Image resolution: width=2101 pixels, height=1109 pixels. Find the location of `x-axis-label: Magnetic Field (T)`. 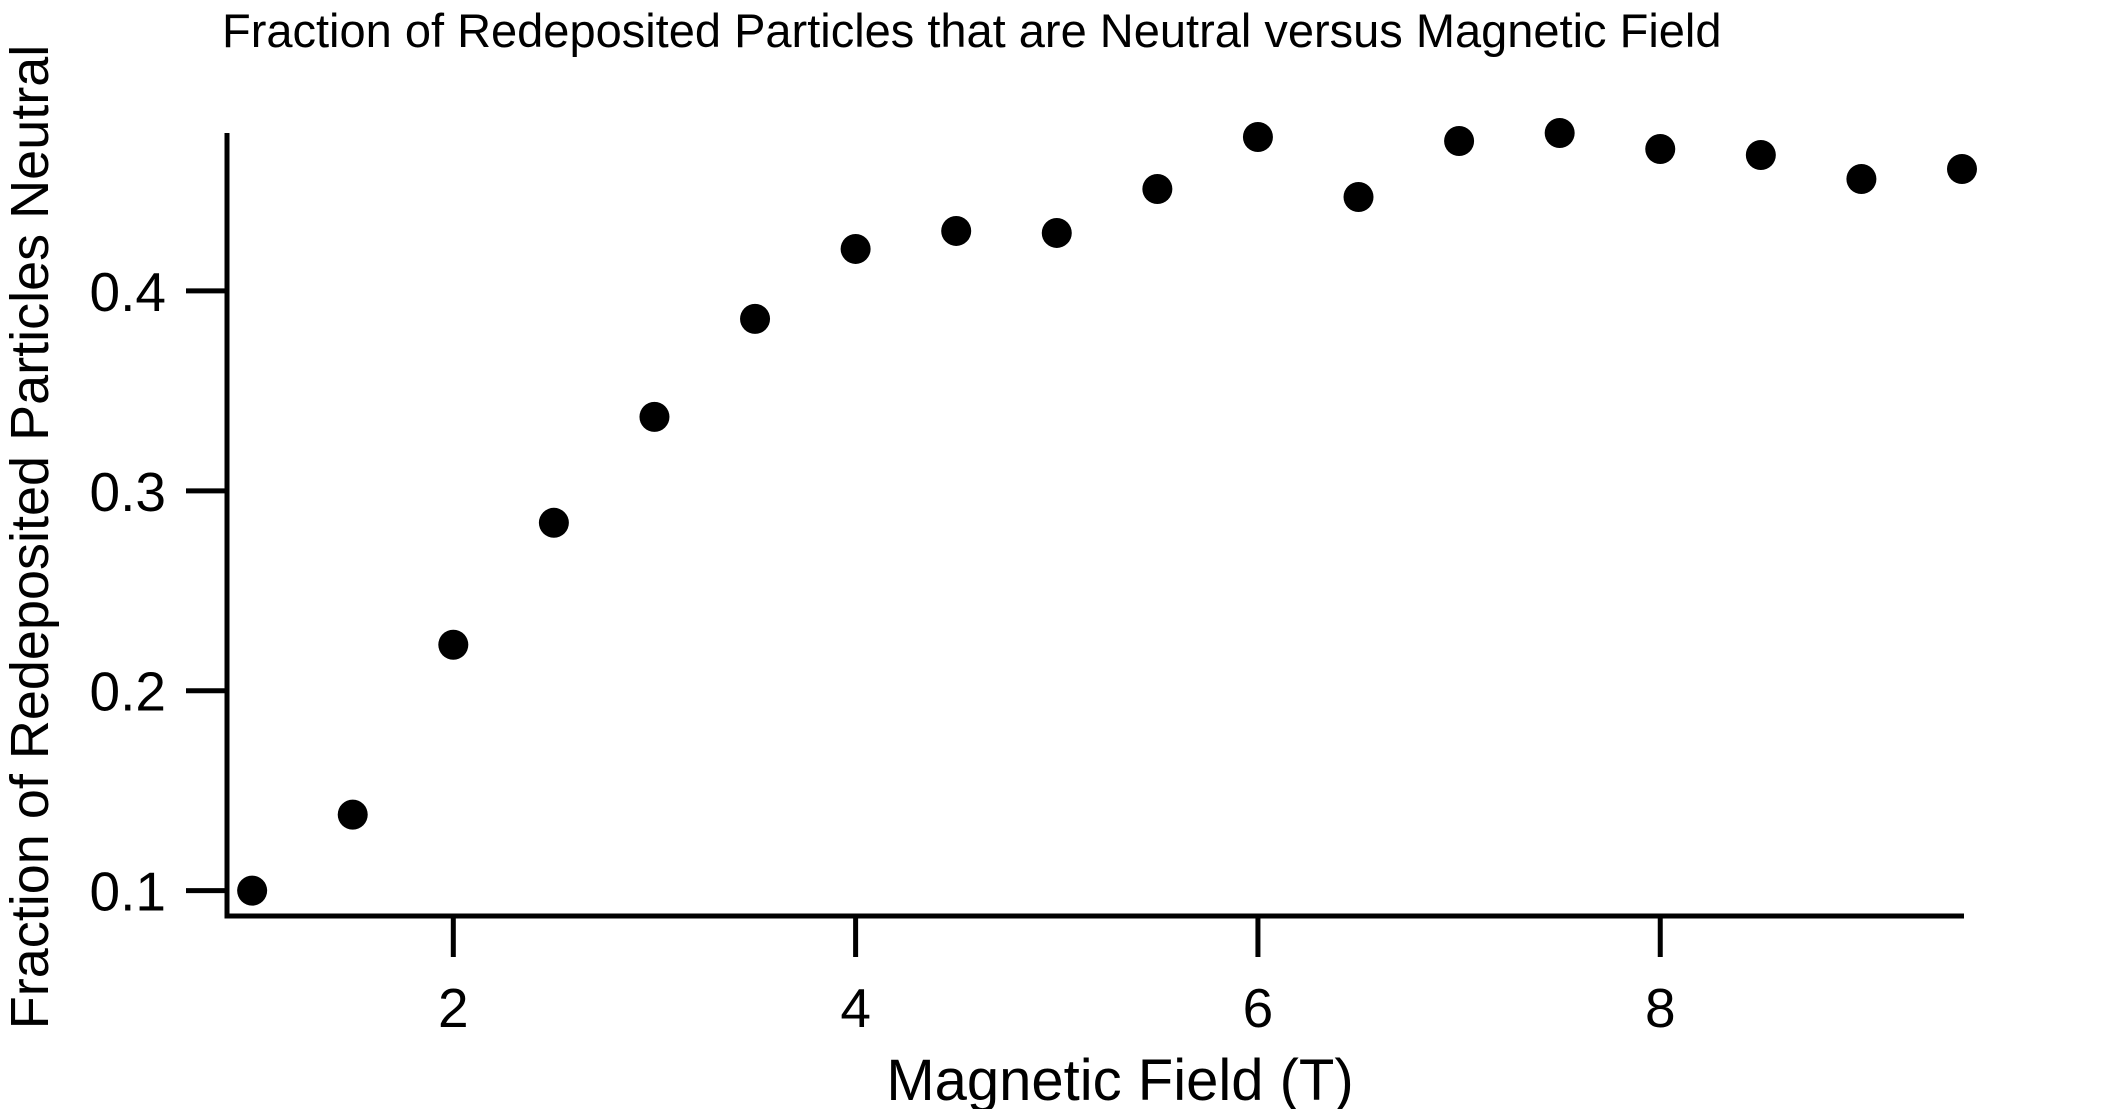

x-axis-label: Magnetic Field (T) is located at coordinates (1119, 1078).